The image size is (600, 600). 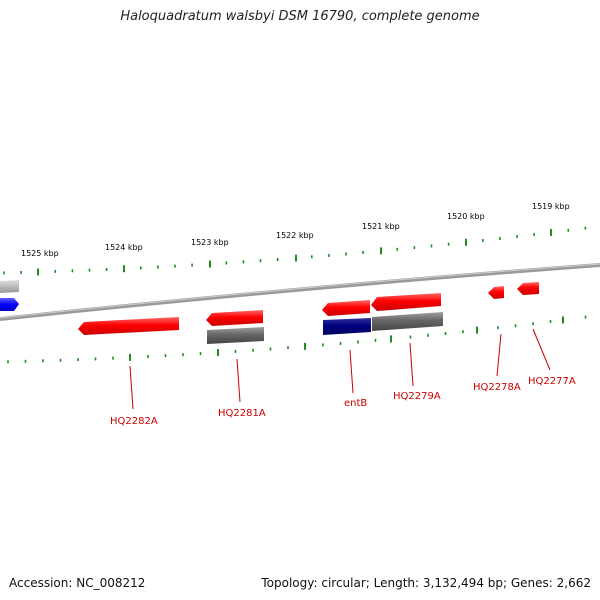 I want to click on gene-entb, so click(x=347, y=326).